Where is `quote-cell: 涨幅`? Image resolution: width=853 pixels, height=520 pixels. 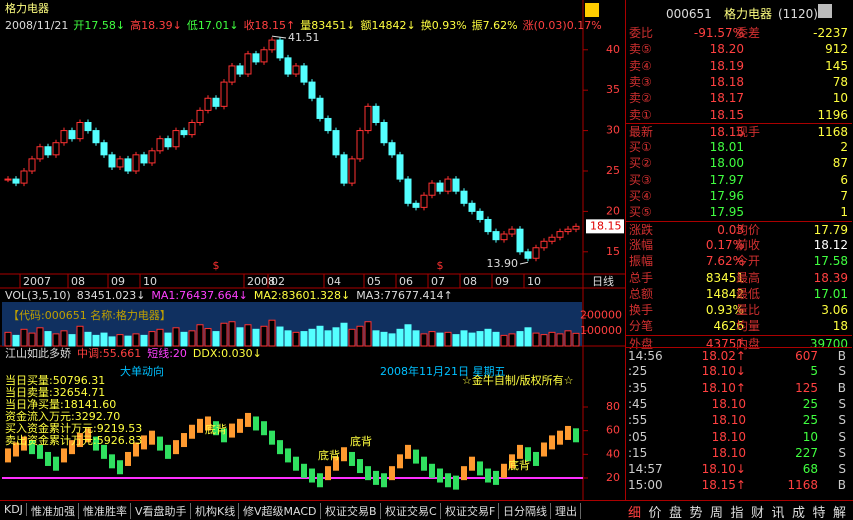
quote-cell: 涨幅 is located at coordinates (641, 244).